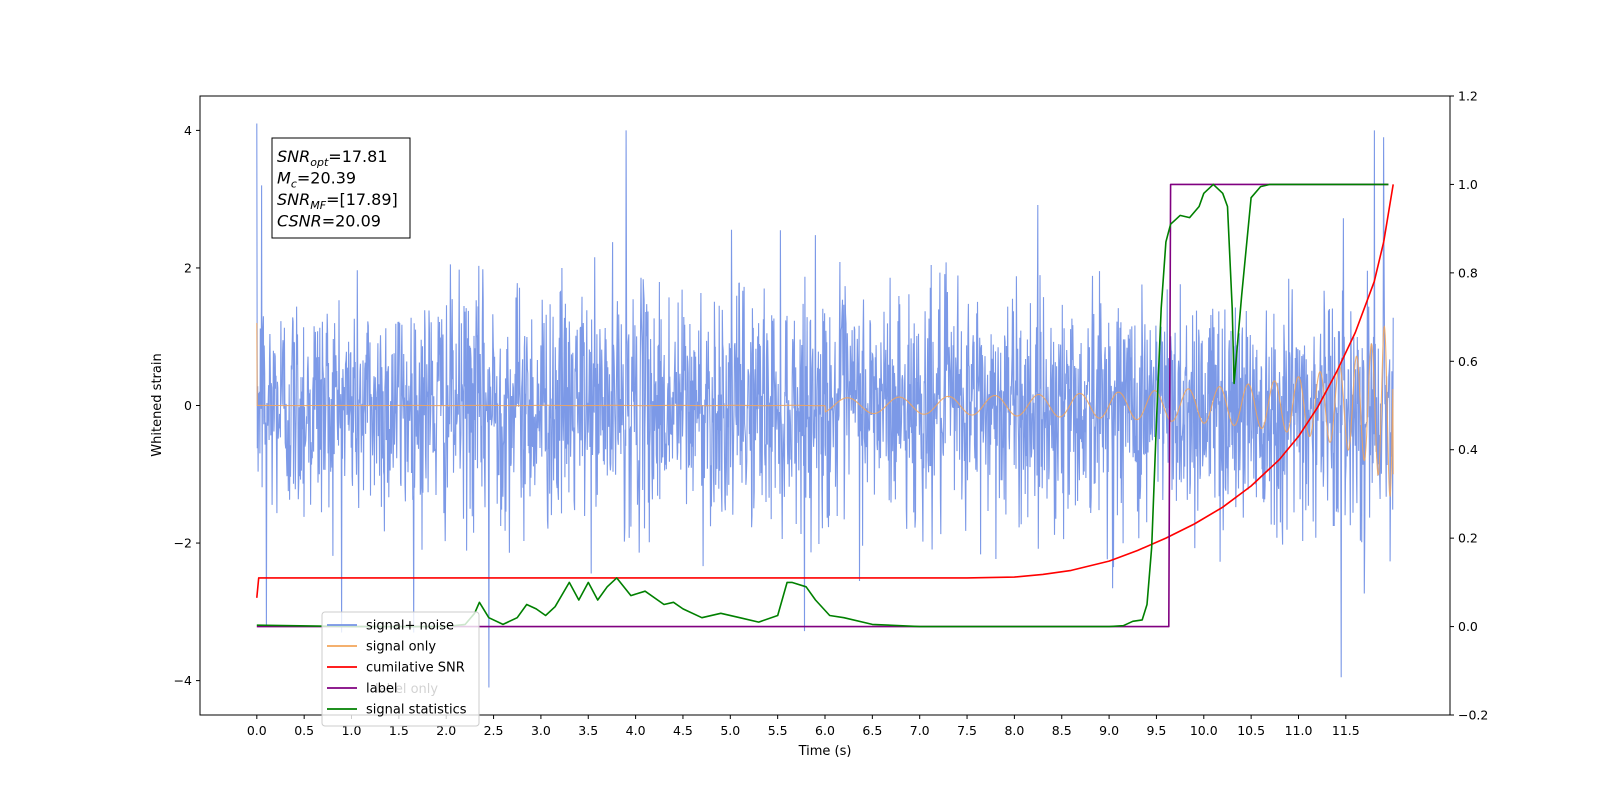  Describe the element at coordinates (401, 647) in the screenshot. I see `legend-label: signal only` at that location.